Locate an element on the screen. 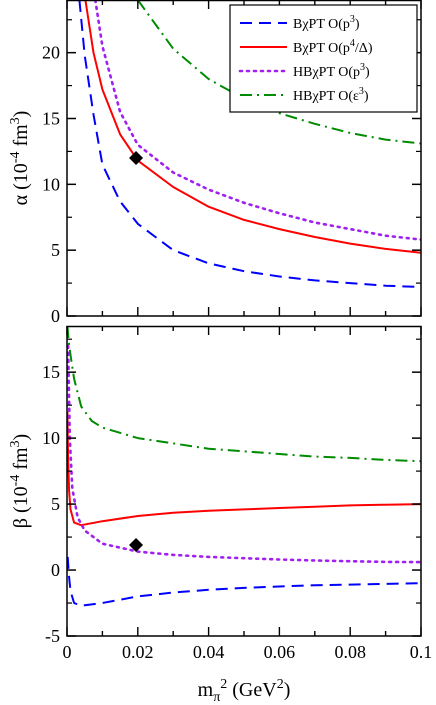 Image resolution: width=436 pixels, height=705 pixels. legend-entry: BχPT O(p4/Δ) is located at coordinates (333, 47).